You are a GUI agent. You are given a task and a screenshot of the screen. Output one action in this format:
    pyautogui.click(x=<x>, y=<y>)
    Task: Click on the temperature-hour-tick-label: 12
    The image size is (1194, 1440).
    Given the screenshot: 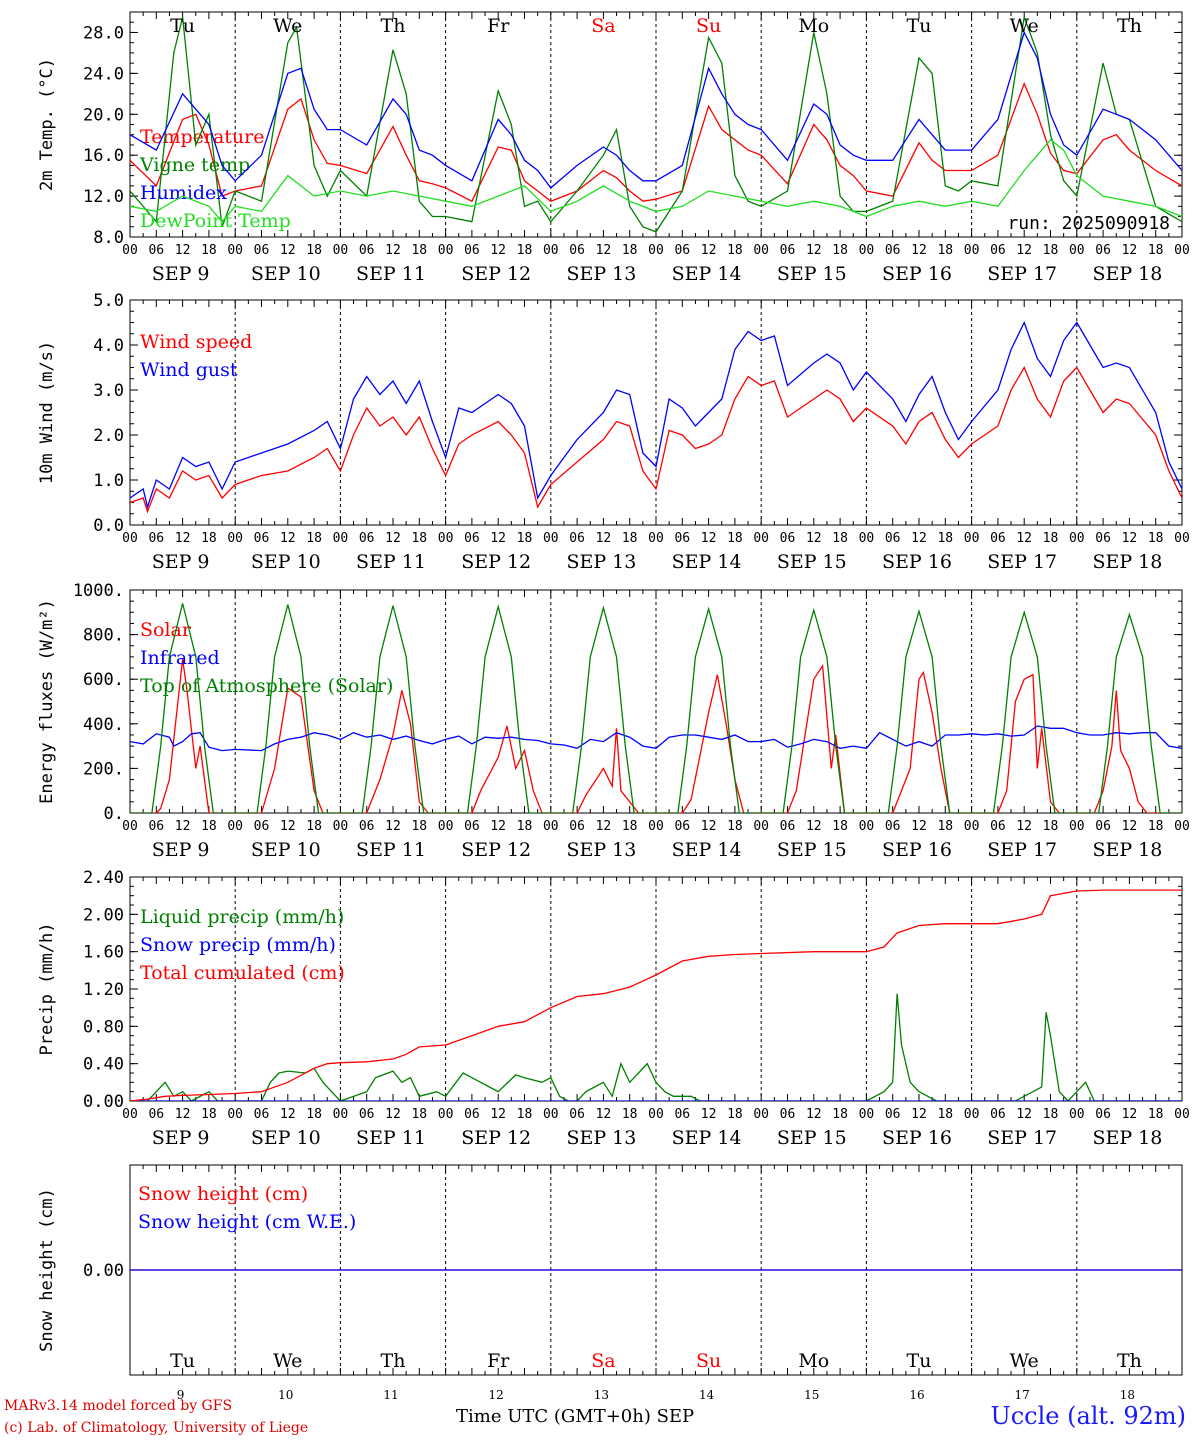 What is the action you would take?
    pyautogui.click(x=709, y=250)
    